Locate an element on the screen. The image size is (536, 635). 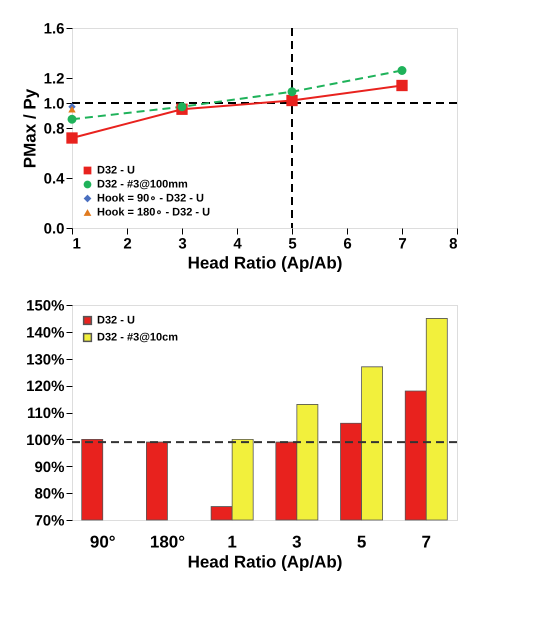
legend-label: D32 - #3@10cm is located at coordinates (137, 338).